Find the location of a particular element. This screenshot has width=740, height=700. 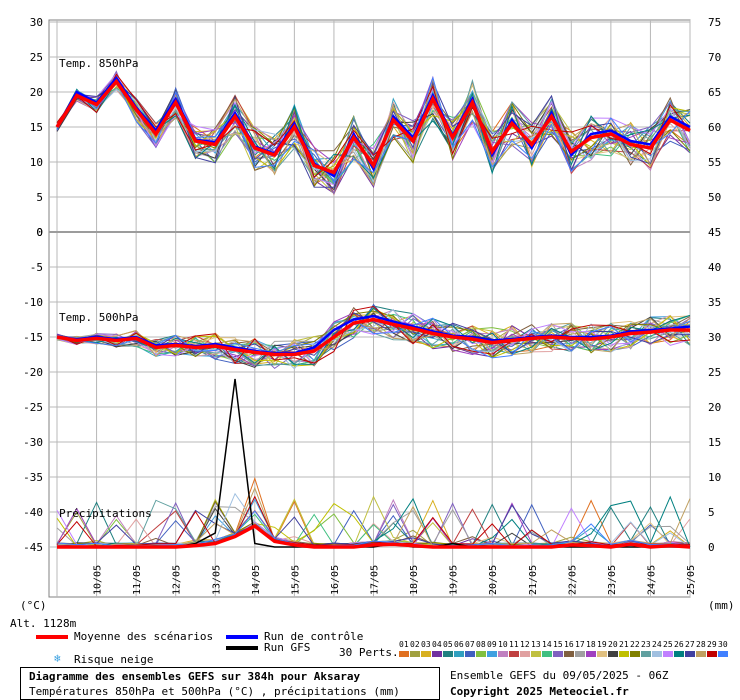

right-tick-500: 45 is located at coordinates (714, 232).